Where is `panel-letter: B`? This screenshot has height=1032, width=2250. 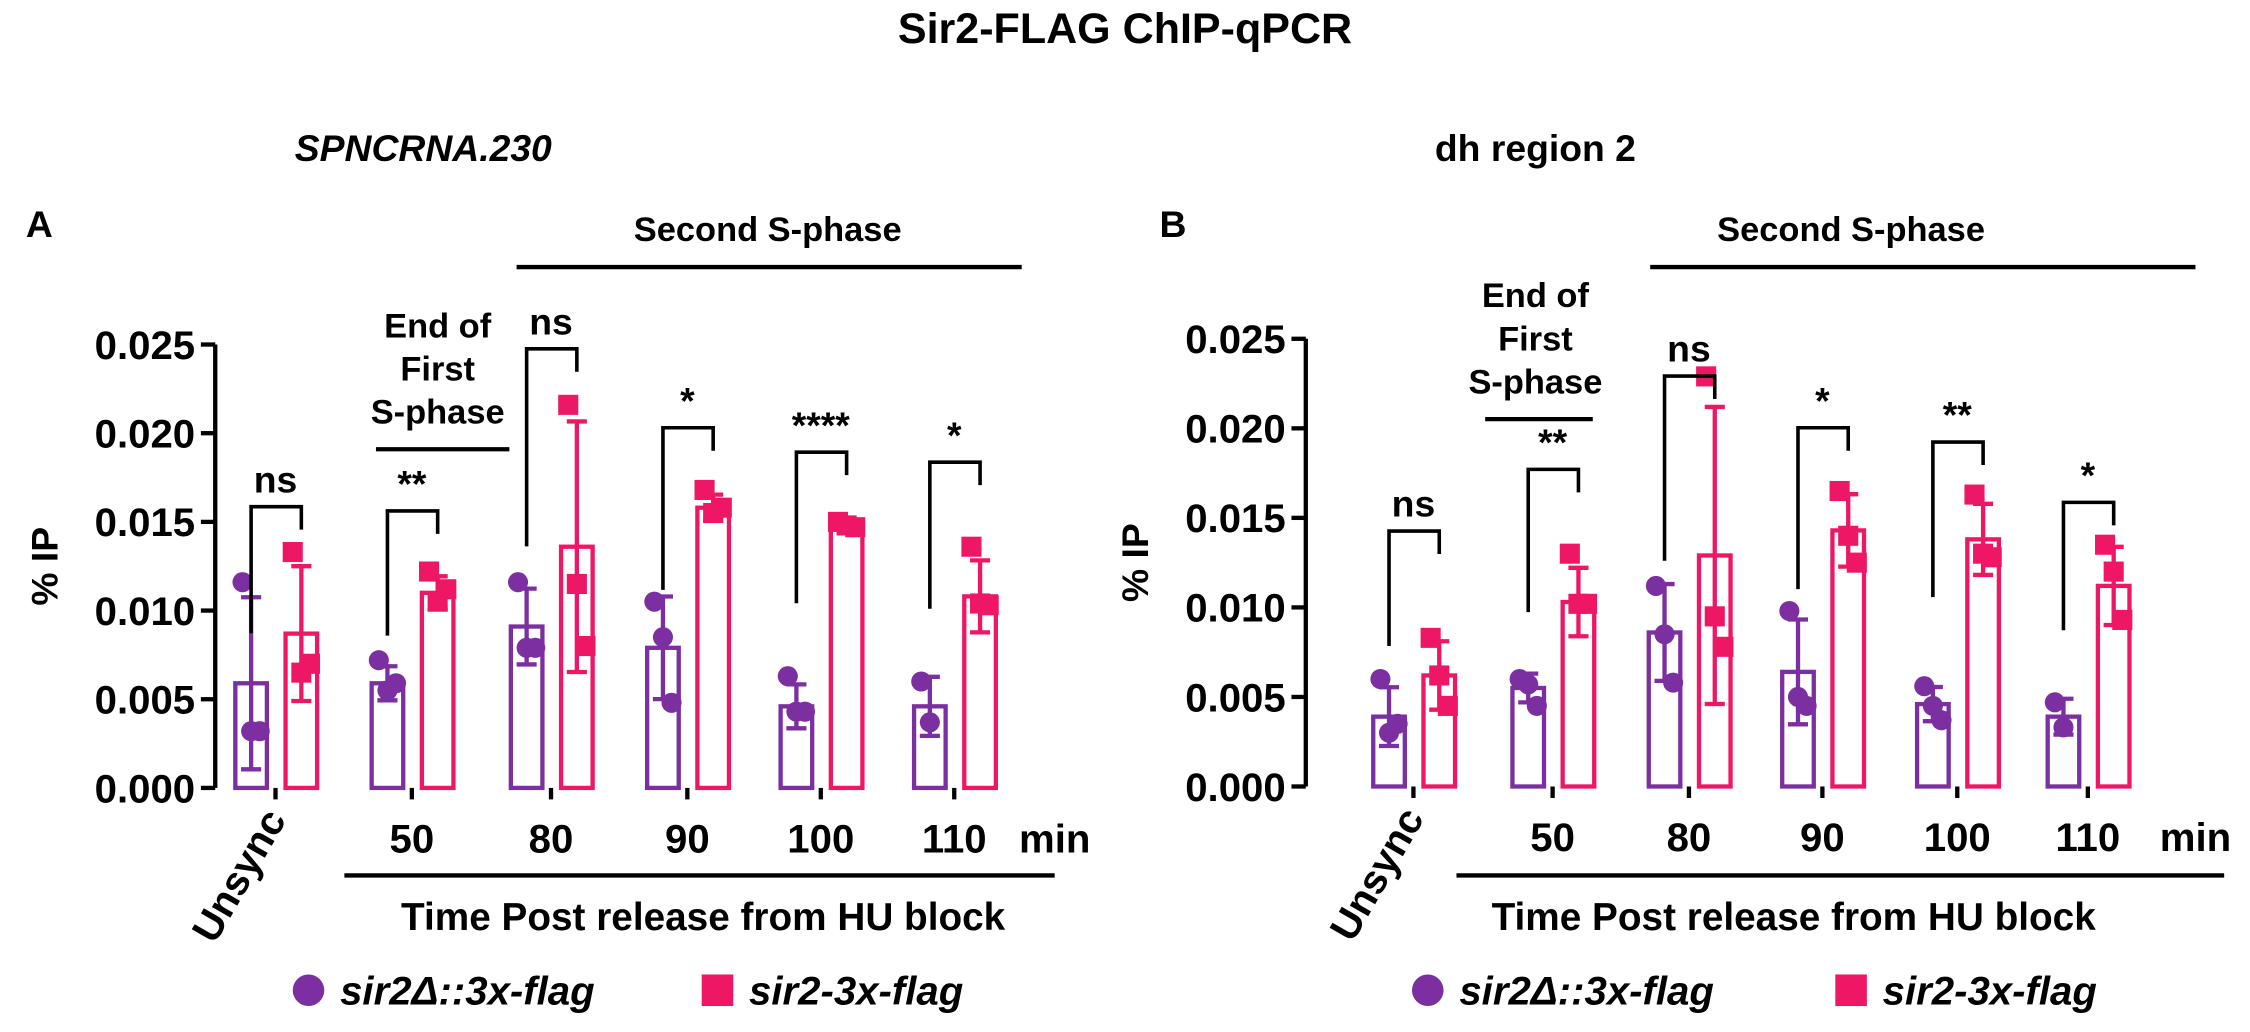 panel-letter: B is located at coordinates (1172, 224).